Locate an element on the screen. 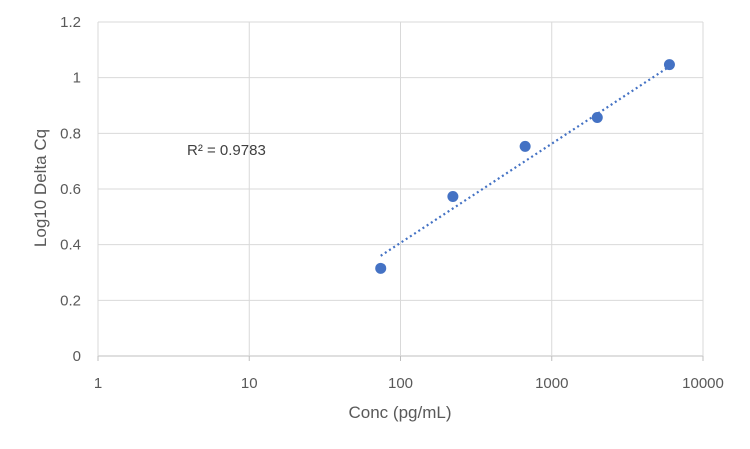 This screenshot has width=750, height=449. x-tick-label: 10 is located at coordinates (249, 383).